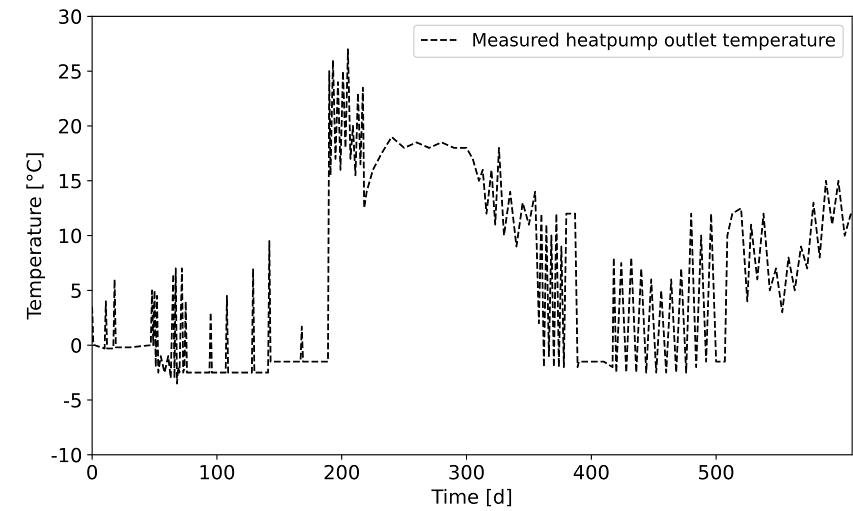  What do you see at coordinates (72, 400) in the screenshot?
I see `y-tick-label: -5` at bounding box center [72, 400].